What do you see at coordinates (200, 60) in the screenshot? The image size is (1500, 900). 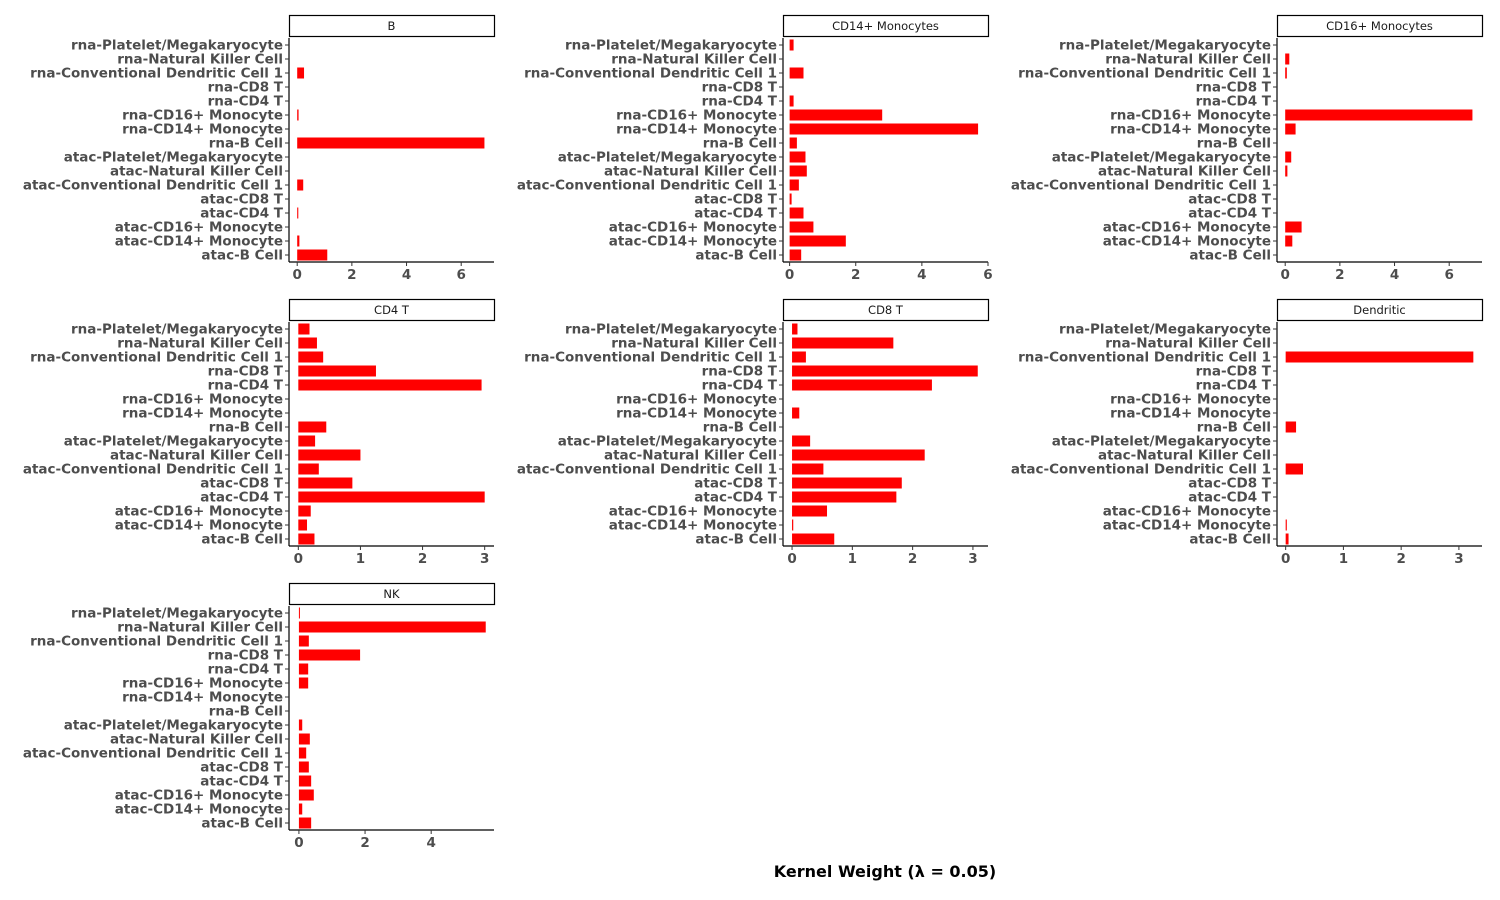 I see `y-tick-label: rna-Natural Killer Cell` at bounding box center [200, 60].